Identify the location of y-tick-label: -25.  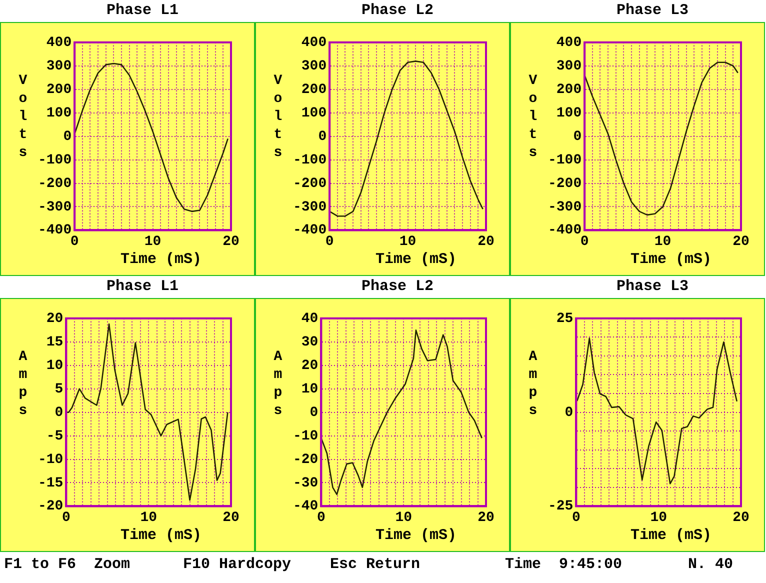
(561, 506).